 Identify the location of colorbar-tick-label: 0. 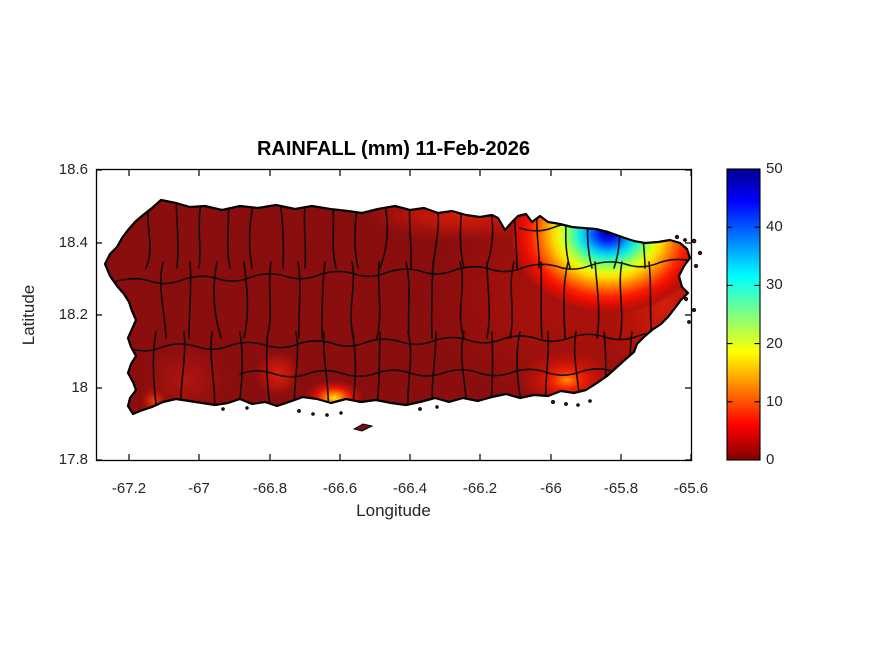
(770, 459).